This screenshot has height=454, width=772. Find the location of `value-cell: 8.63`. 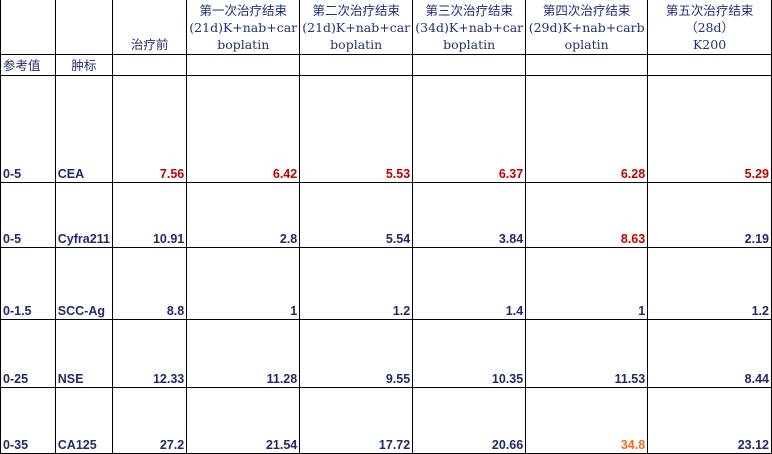

value-cell: 8.63 is located at coordinates (587, 215).